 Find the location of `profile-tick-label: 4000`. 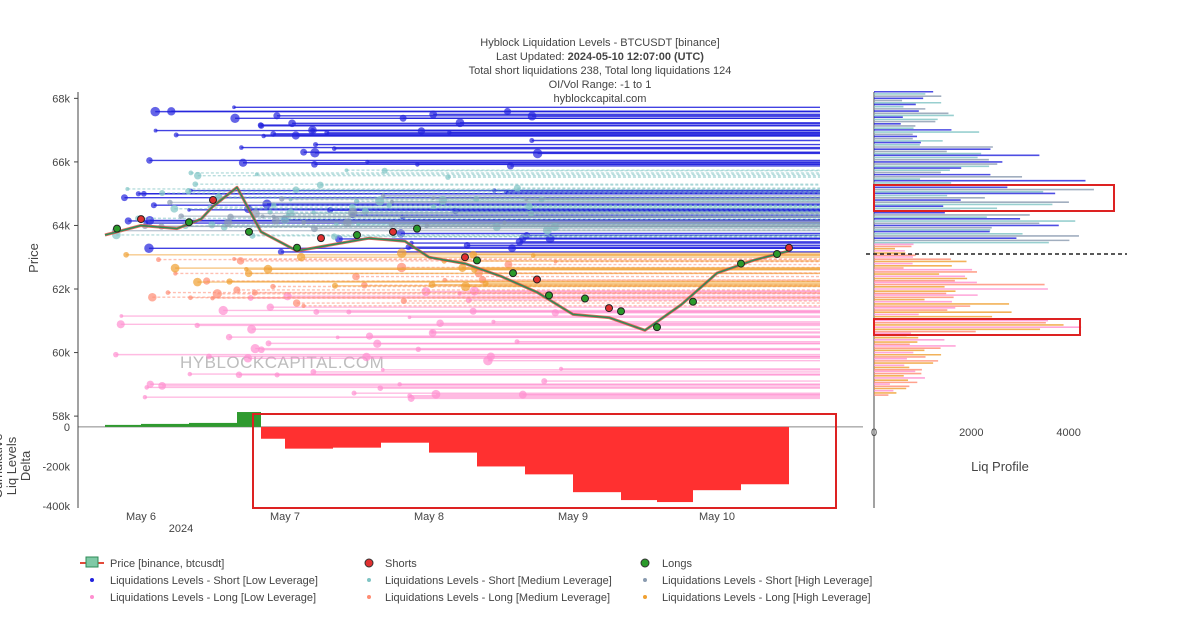

profile-tick-label: 4000 is located at coordinates (1068, 433).